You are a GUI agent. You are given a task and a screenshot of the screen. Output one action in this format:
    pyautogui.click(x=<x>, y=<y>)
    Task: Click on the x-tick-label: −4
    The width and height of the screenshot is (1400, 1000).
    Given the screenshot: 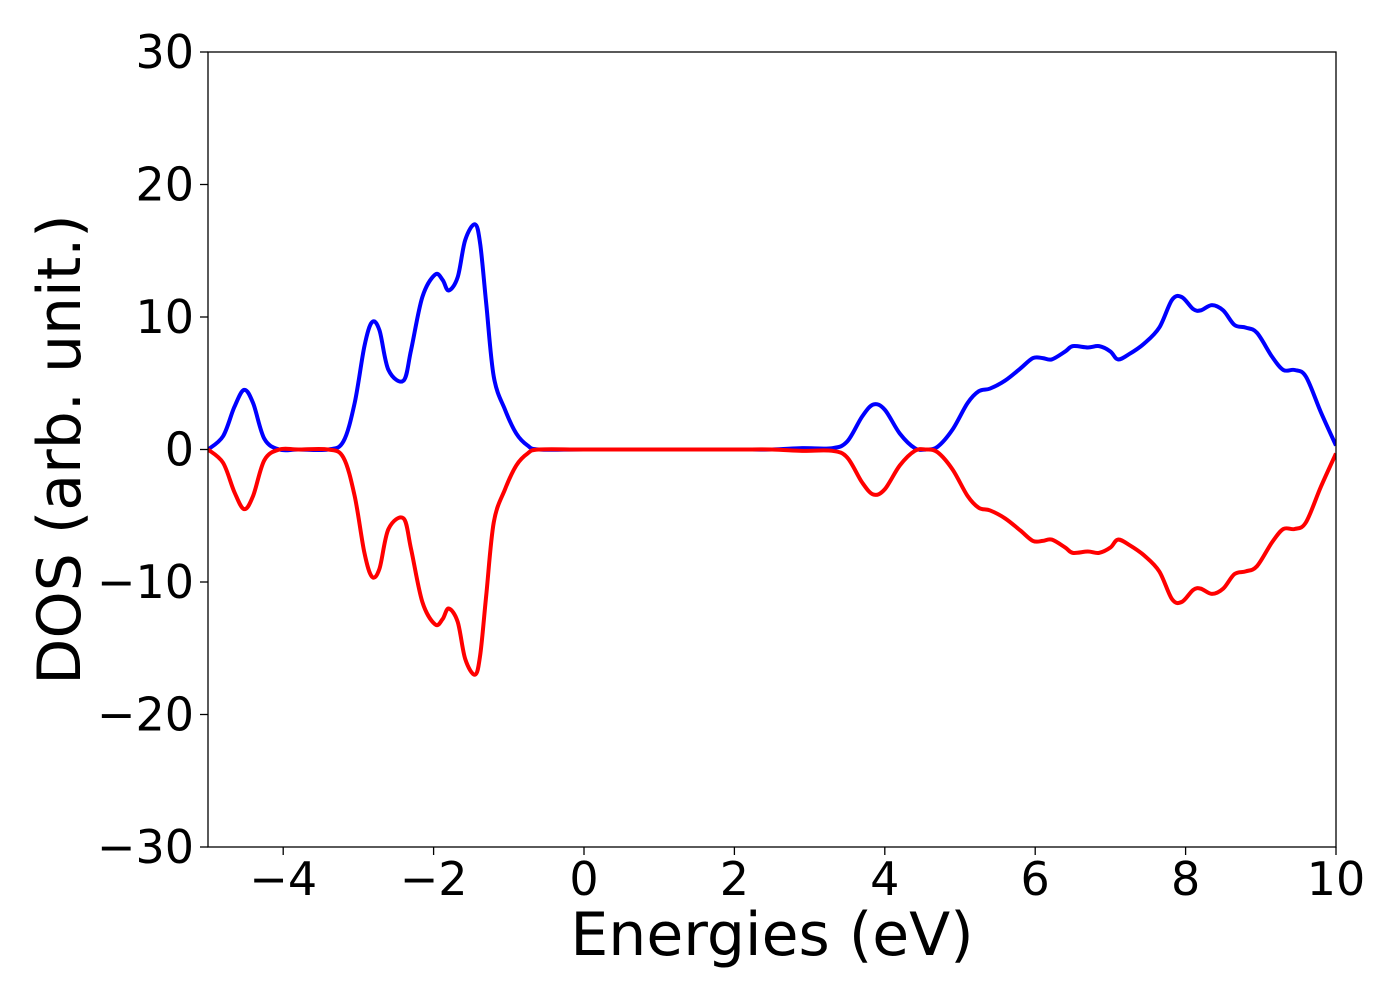 What is the action you would take?
    pyautogui.click(x=283, y=879)
    